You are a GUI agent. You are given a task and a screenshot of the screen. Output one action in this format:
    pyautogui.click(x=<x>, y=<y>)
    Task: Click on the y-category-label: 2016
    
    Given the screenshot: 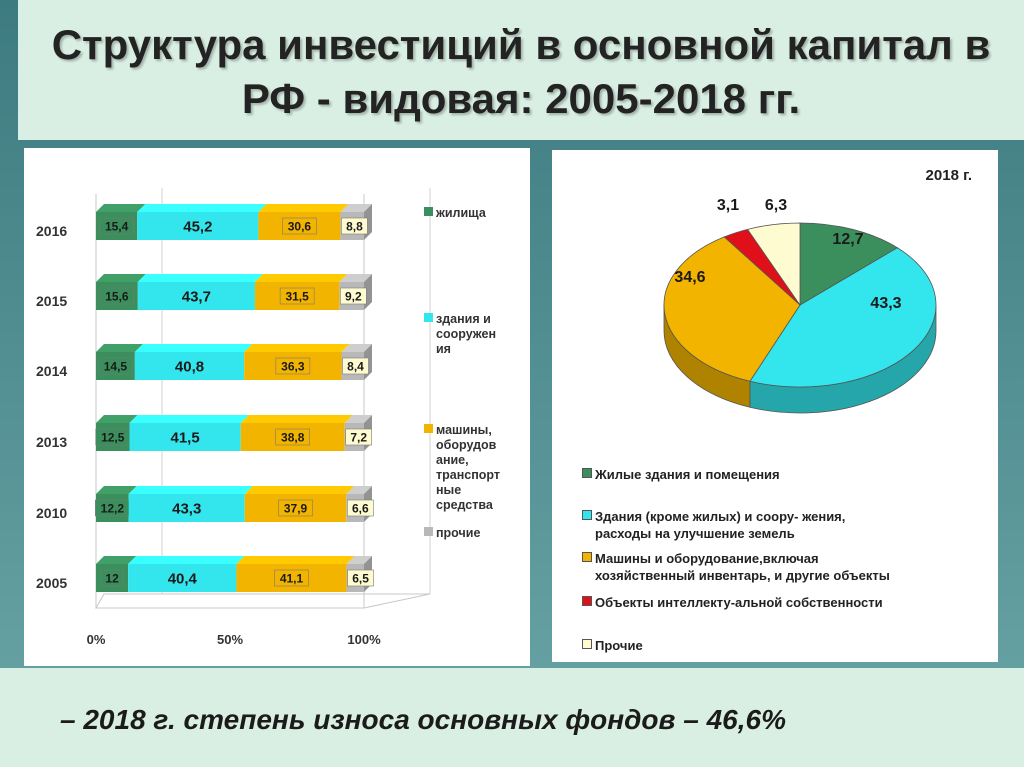 What is the action you would take?
    pyautogui.click(x=51, y=231)
    